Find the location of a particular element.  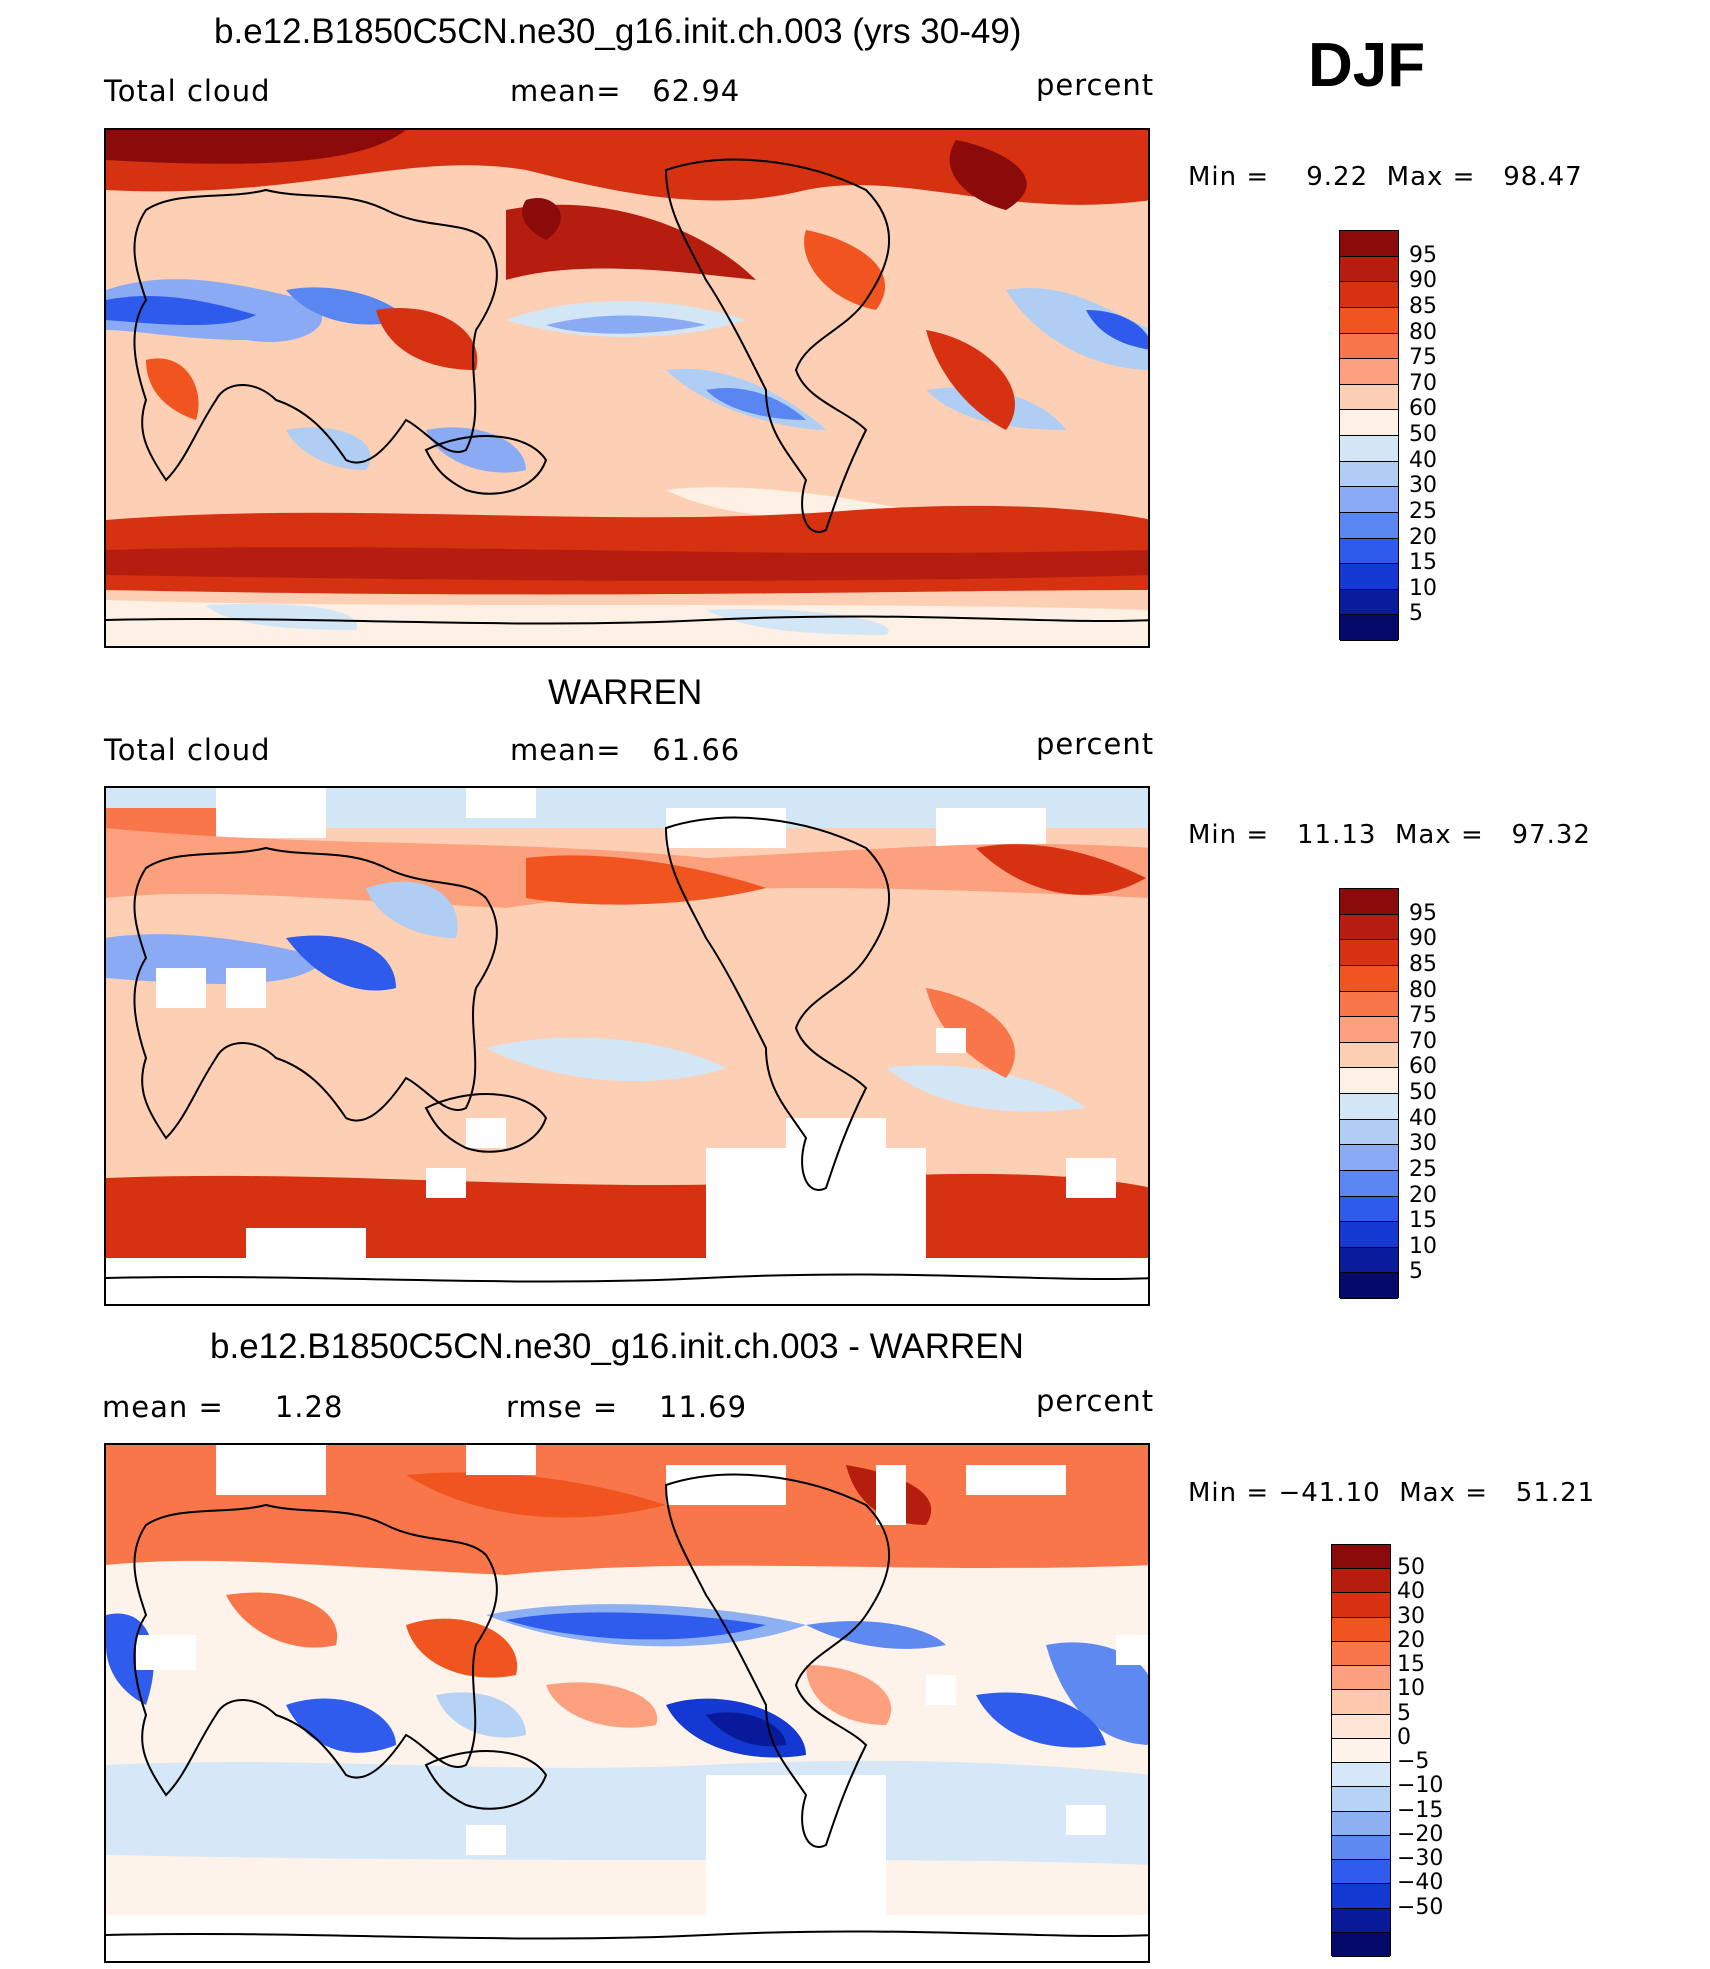

panel-3-mean-label: mean = 1.28 is located at coordinates (223, 1407).